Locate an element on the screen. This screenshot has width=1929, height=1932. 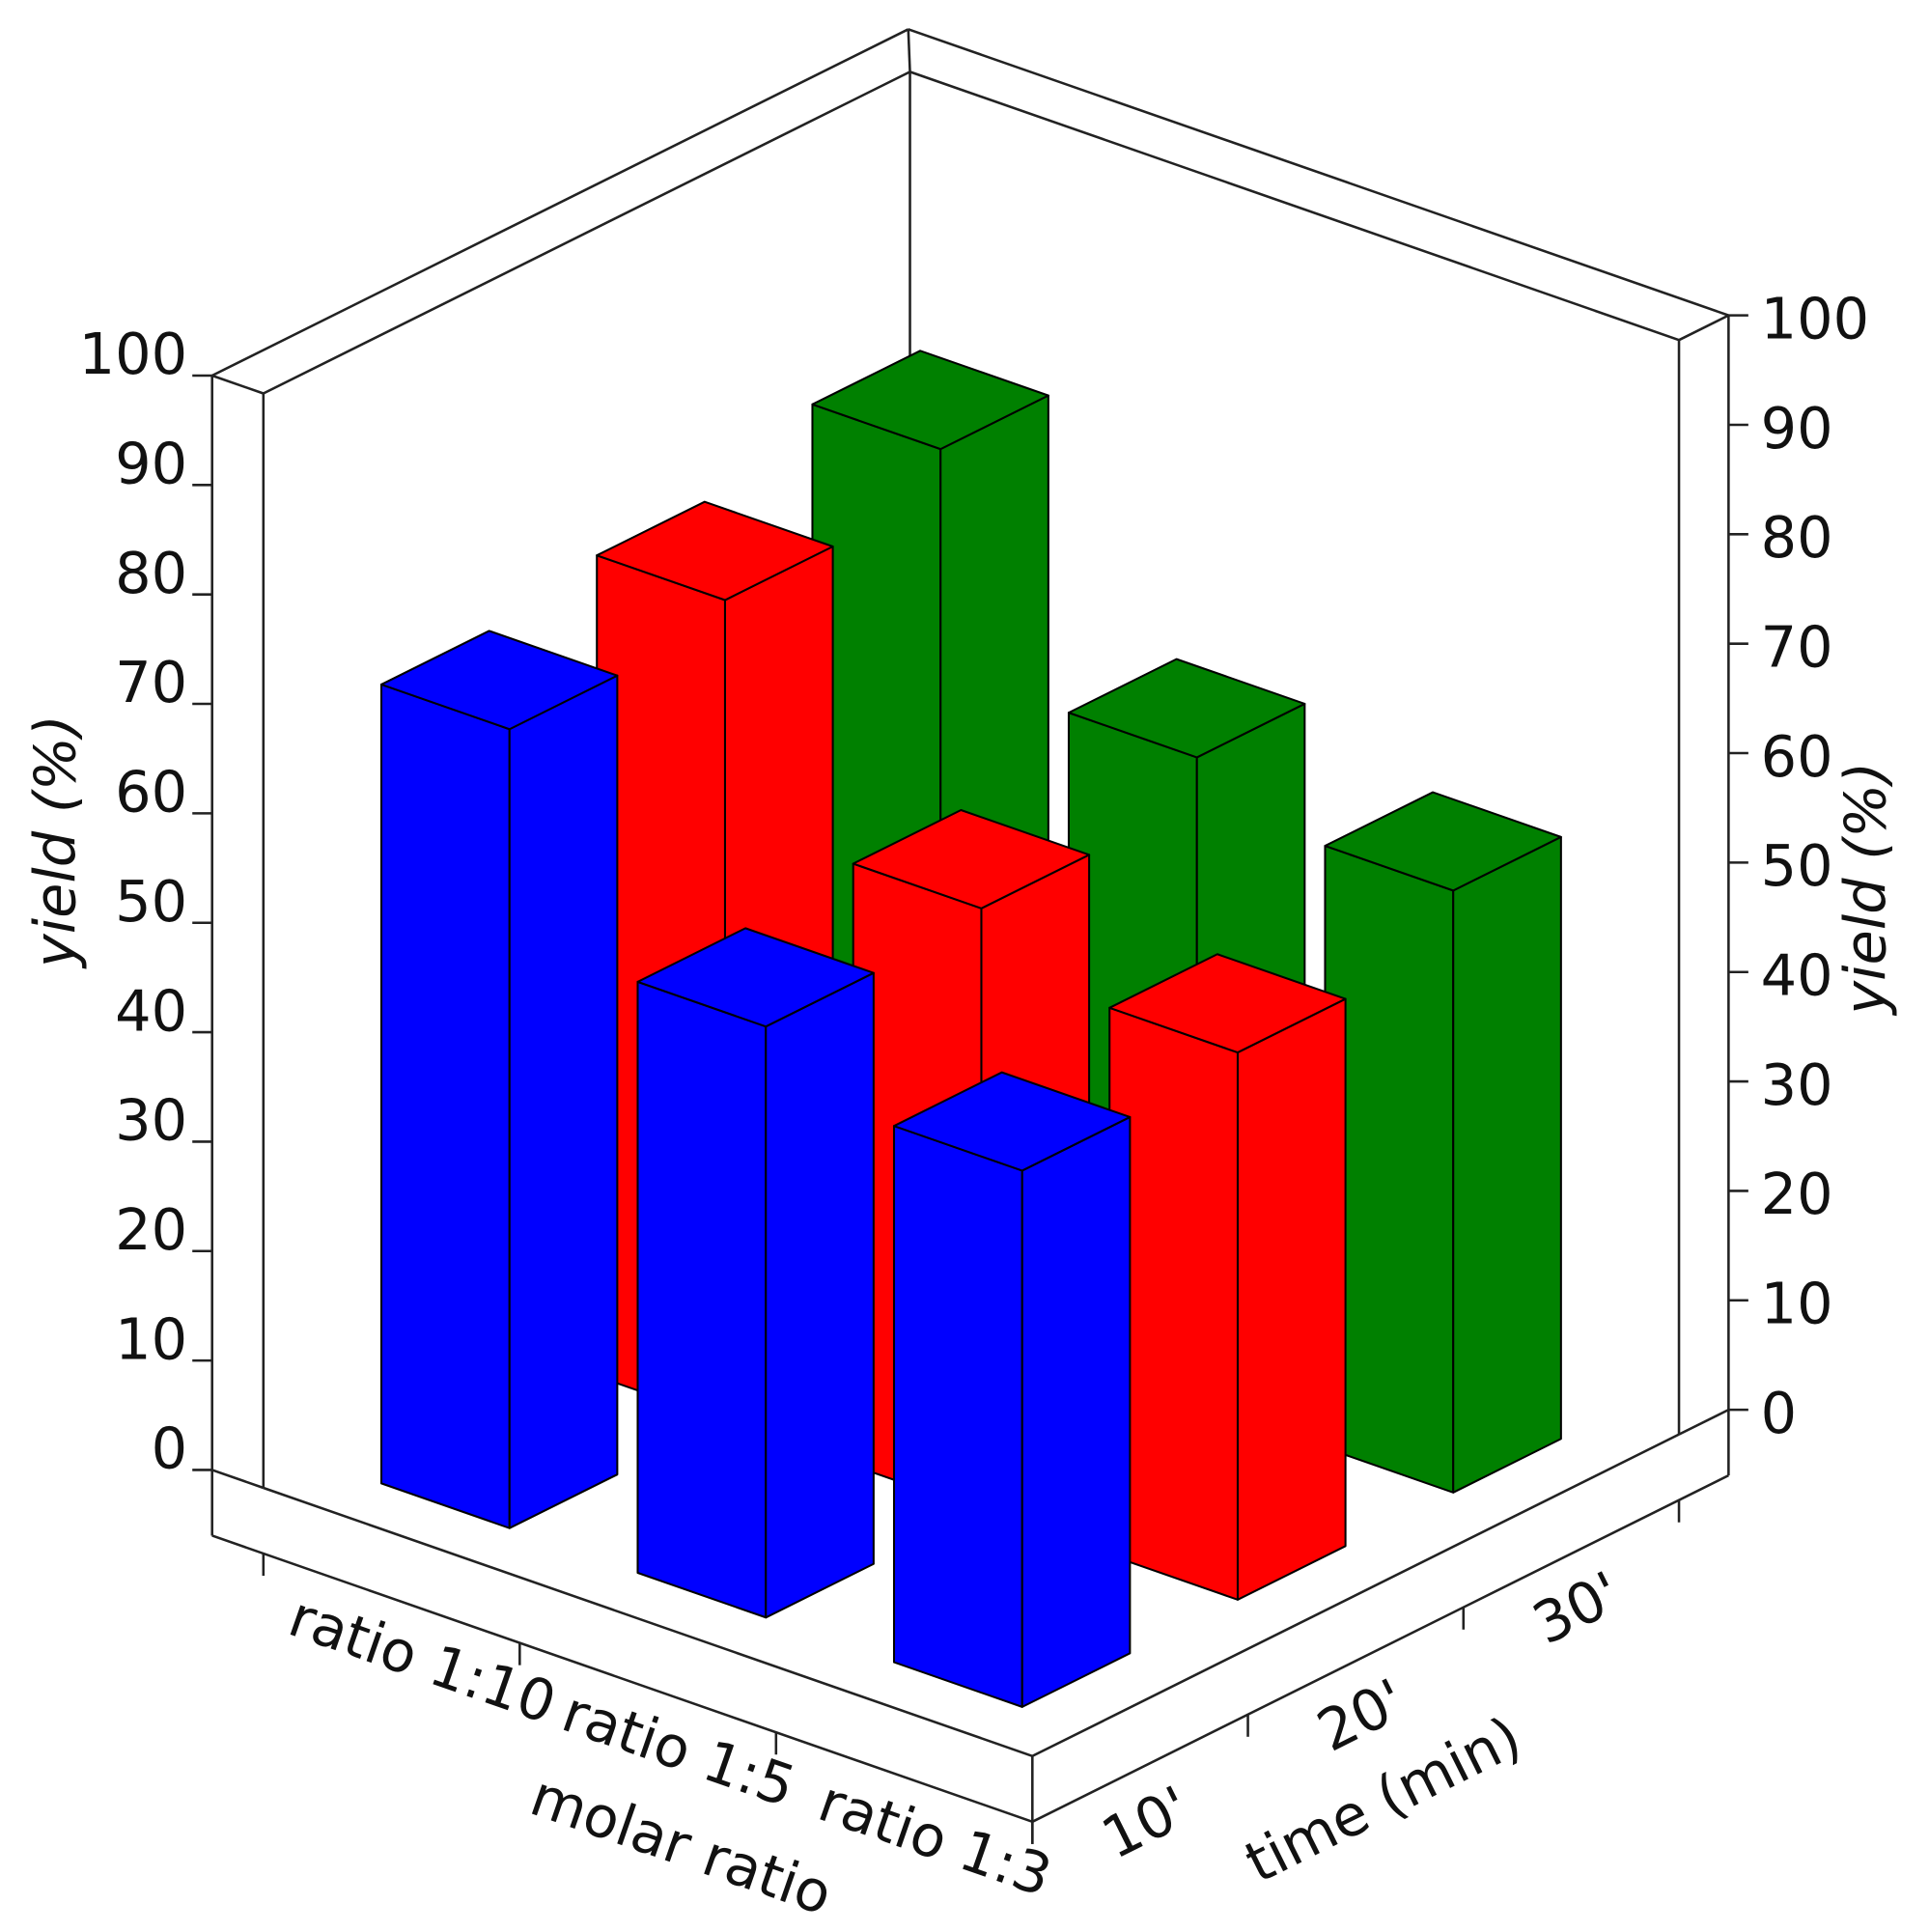
y-tick-label: 50 is located at coordinates (151, 902).